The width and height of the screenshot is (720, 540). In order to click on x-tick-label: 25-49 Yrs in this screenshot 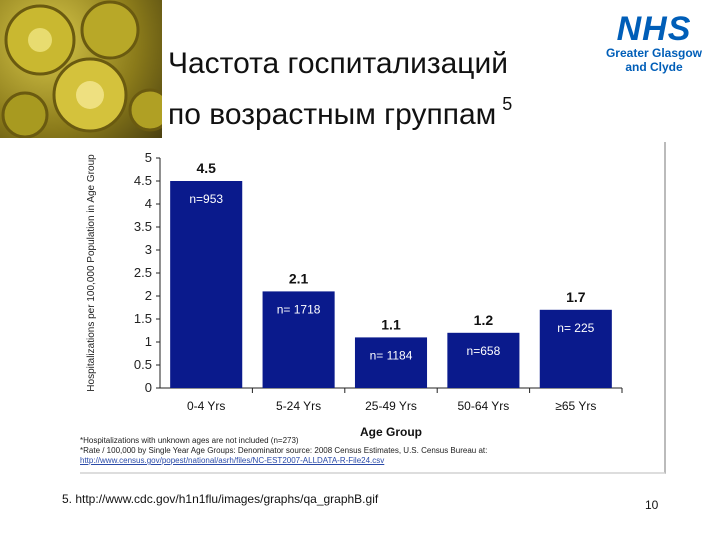, I will do `click(391, 406)`.